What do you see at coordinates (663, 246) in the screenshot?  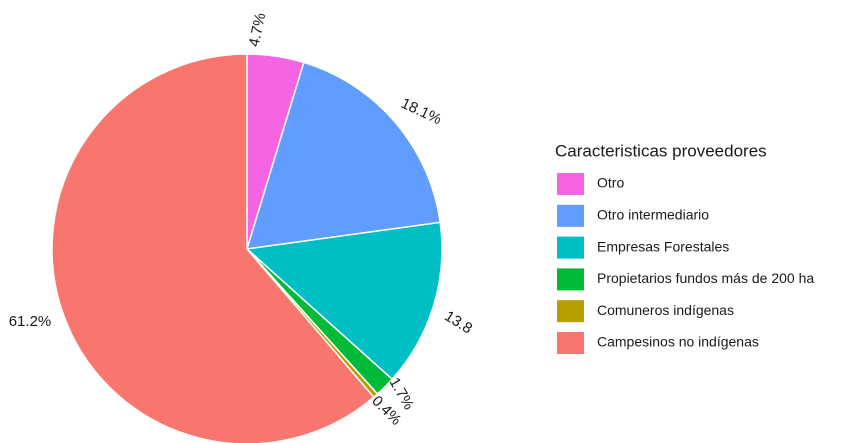 I see `legend-label: Empresas Forestales` at bounding box center [663, 246].